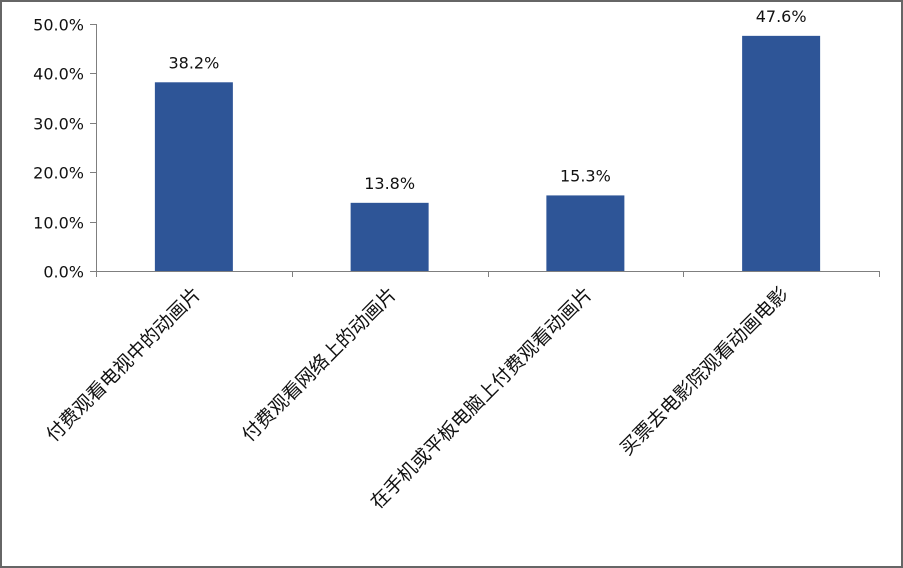  I want to click on category-label: 付费观看电视中的动画片, so click(123, 364).